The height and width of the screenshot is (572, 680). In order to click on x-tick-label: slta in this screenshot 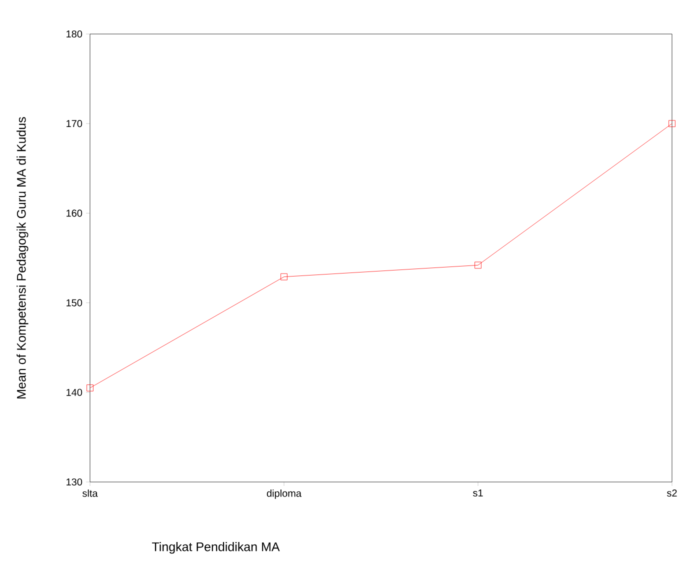, I will do `click(90, 493)`.